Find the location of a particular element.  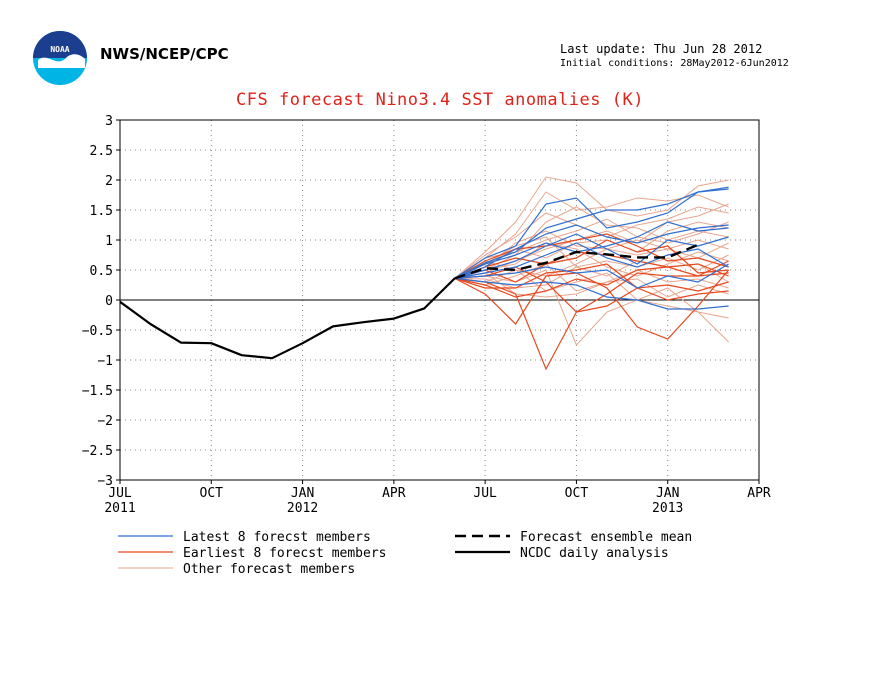

legend-label-analysis: NCDC daily analysis is located at coordinates (594, 553).